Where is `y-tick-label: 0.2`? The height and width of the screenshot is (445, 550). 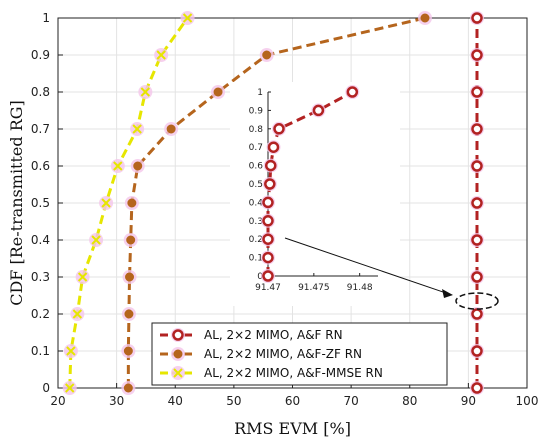
y-tick-label: 0.2 is located at coordinates (40, 314).